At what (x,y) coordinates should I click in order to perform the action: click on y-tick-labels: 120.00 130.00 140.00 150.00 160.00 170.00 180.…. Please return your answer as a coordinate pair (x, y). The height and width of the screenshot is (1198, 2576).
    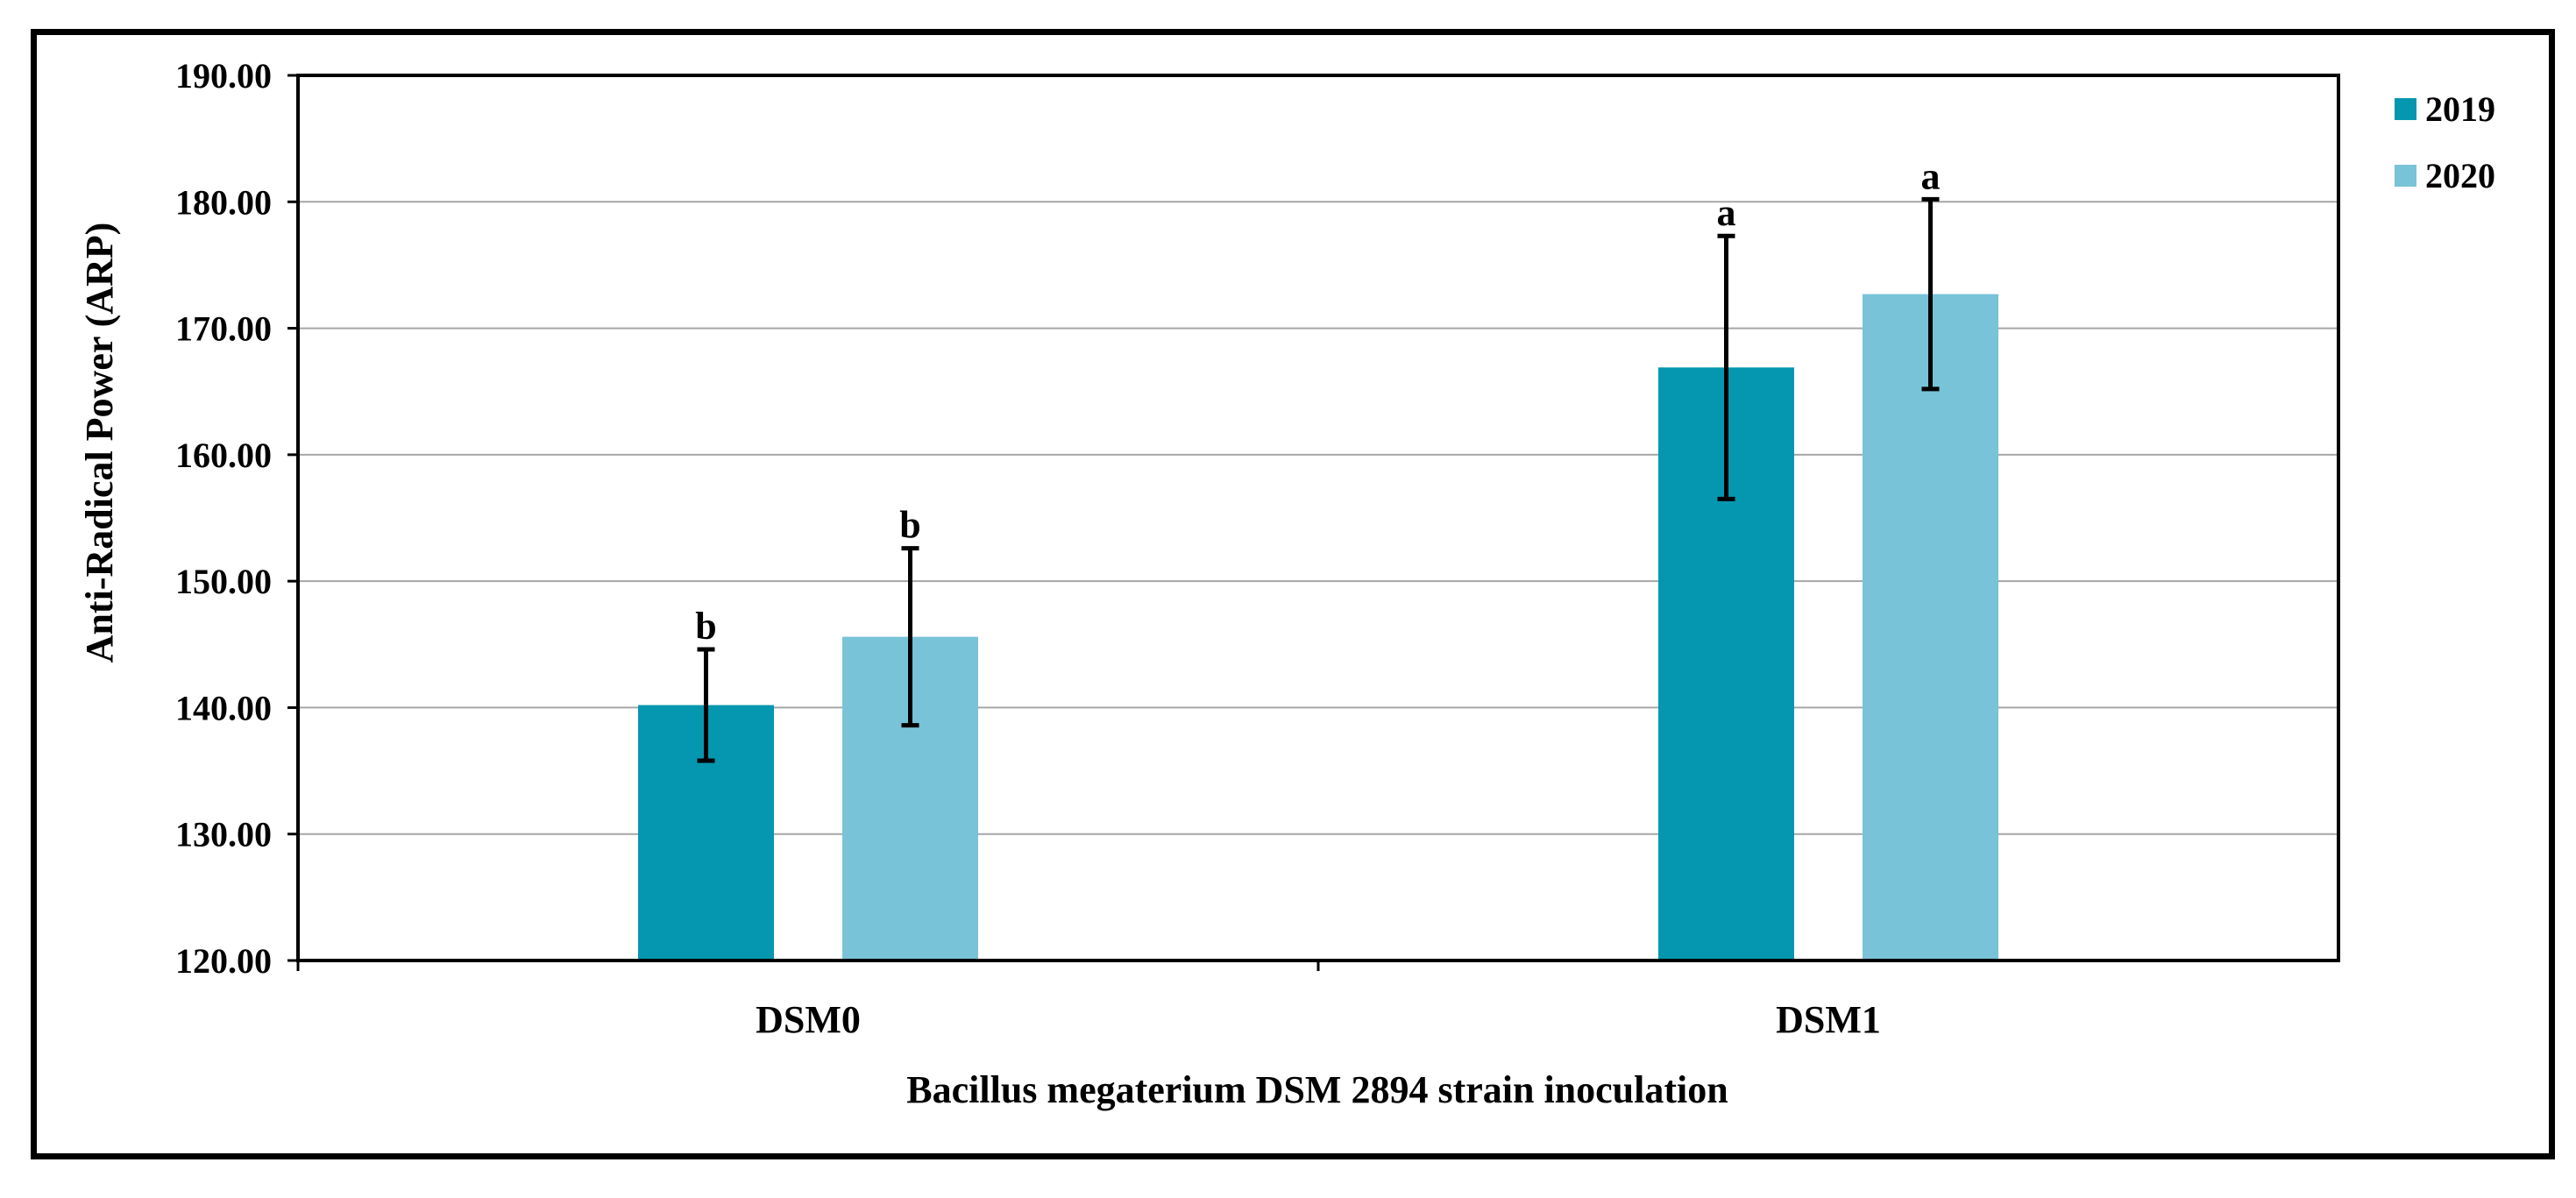
    Looking at the image, I should click on (236, 518).